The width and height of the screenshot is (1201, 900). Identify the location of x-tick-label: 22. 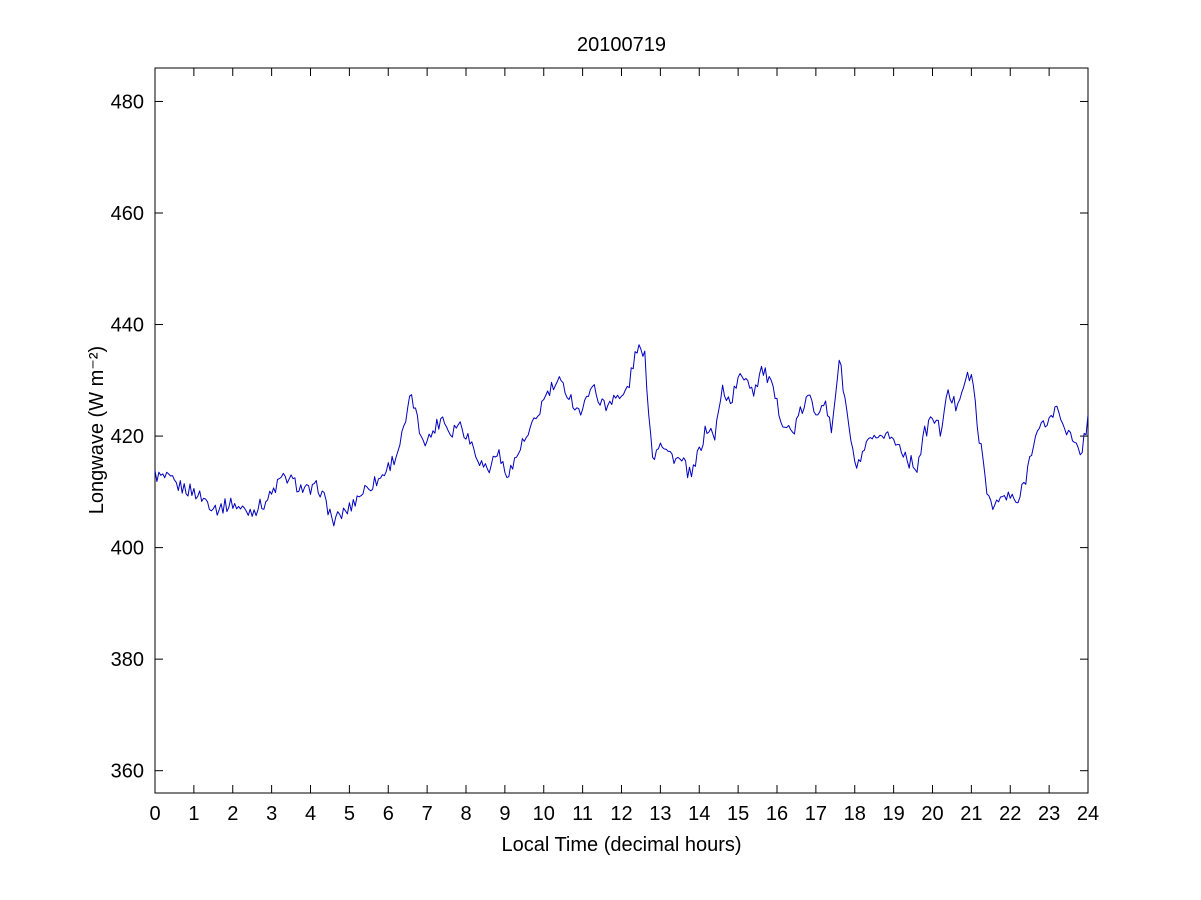
(1010, 814).